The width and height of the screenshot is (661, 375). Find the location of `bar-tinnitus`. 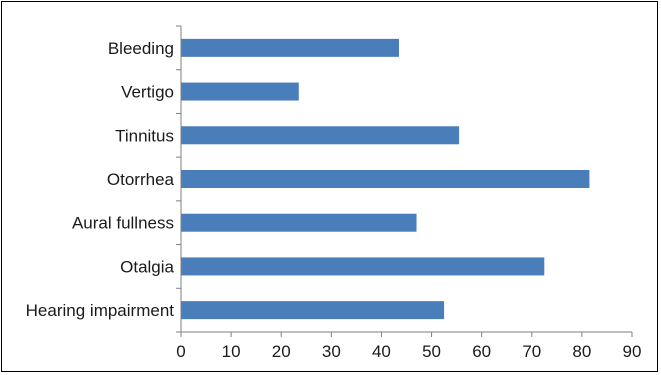

bar-tinnitus is located at coordinates (320, 135).